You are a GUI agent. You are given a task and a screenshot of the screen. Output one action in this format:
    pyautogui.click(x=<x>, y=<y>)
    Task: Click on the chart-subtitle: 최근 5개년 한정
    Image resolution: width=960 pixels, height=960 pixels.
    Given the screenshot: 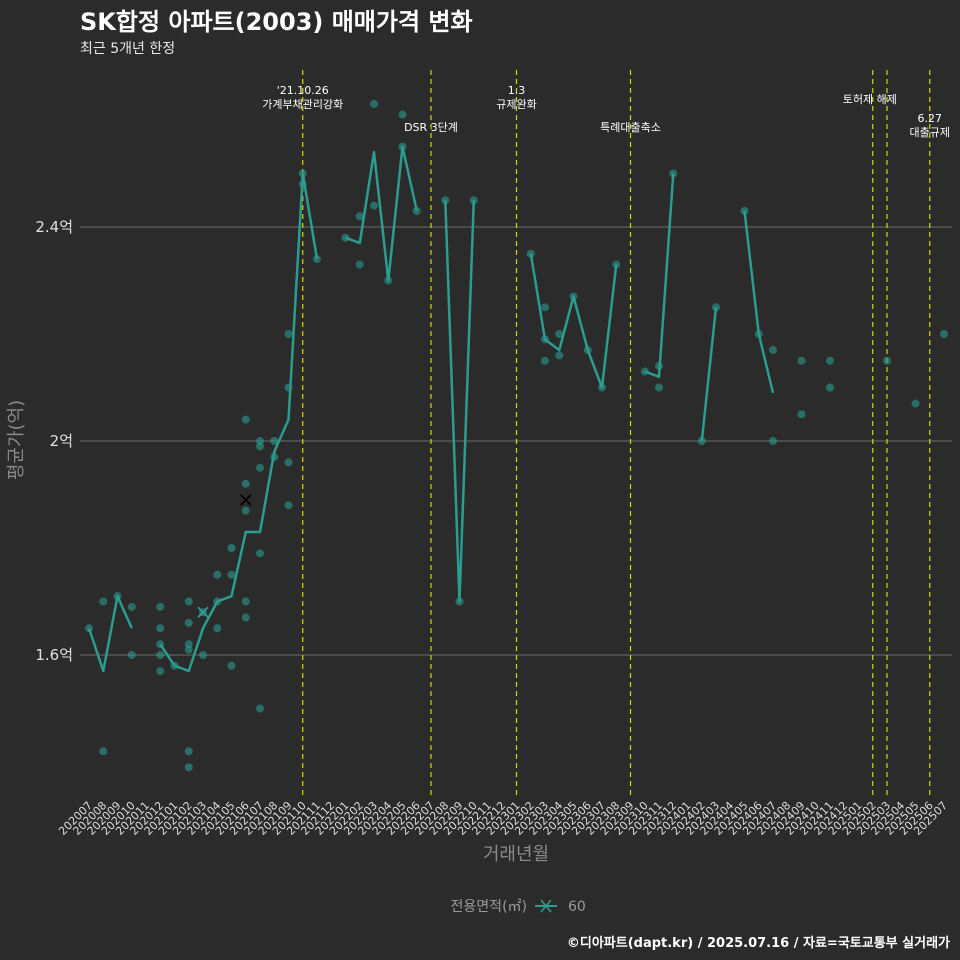 What is the action you would take?
    pyautogui.click(x=127, y=49)
    